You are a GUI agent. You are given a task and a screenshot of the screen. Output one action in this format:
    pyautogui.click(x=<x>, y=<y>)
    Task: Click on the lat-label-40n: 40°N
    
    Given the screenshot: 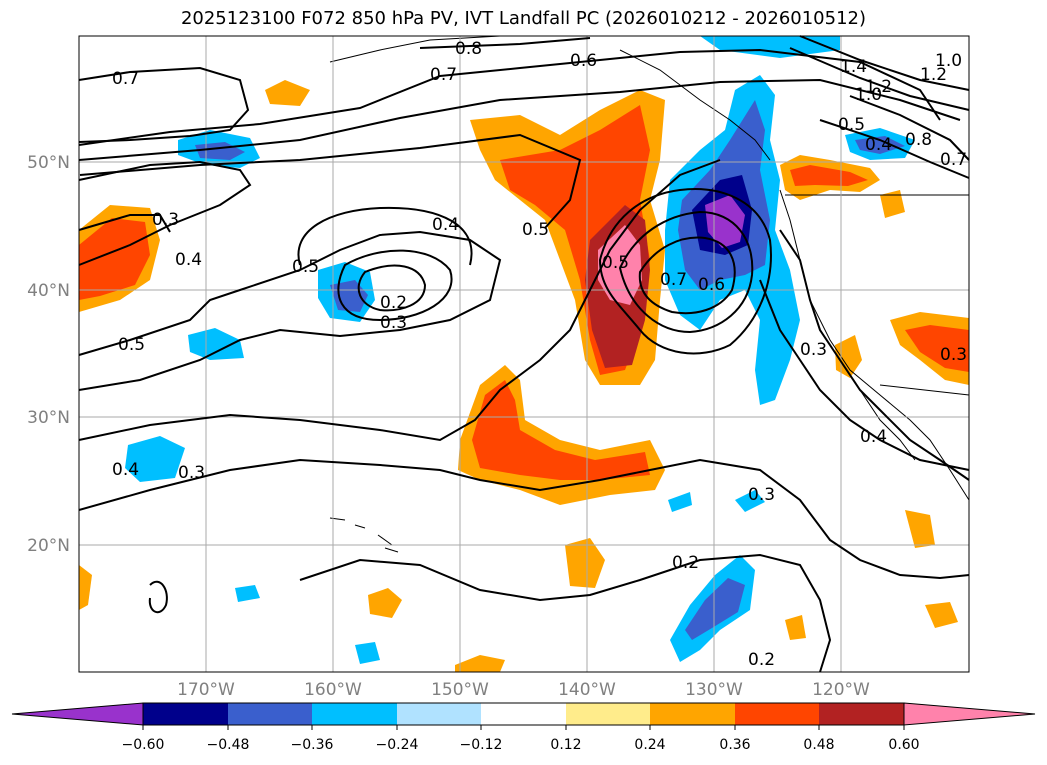 What is the action you would take?
    pyautogui.click(x=48, y=291)
    